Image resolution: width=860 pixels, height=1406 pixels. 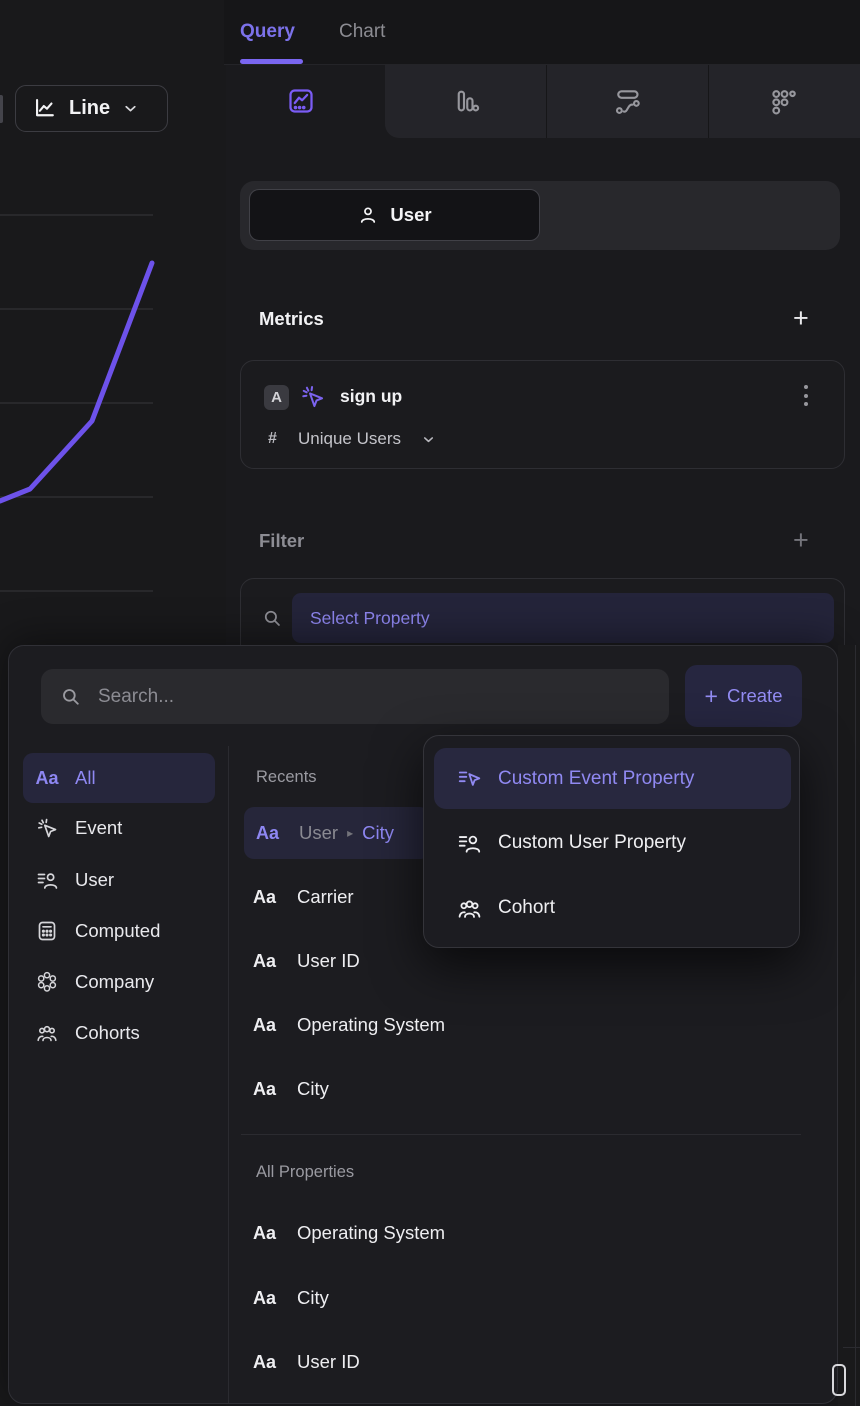 I want to click on cluster-flower-icon, so click(x=47, y=982).